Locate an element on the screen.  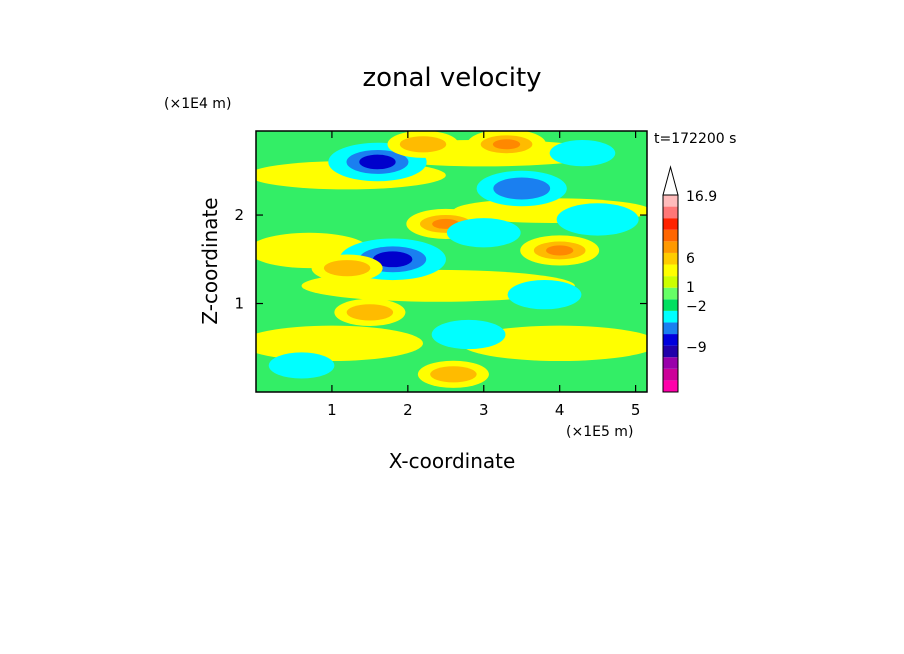
x-unit-label: (×1E5 m) is located at coordinates (599, 432).